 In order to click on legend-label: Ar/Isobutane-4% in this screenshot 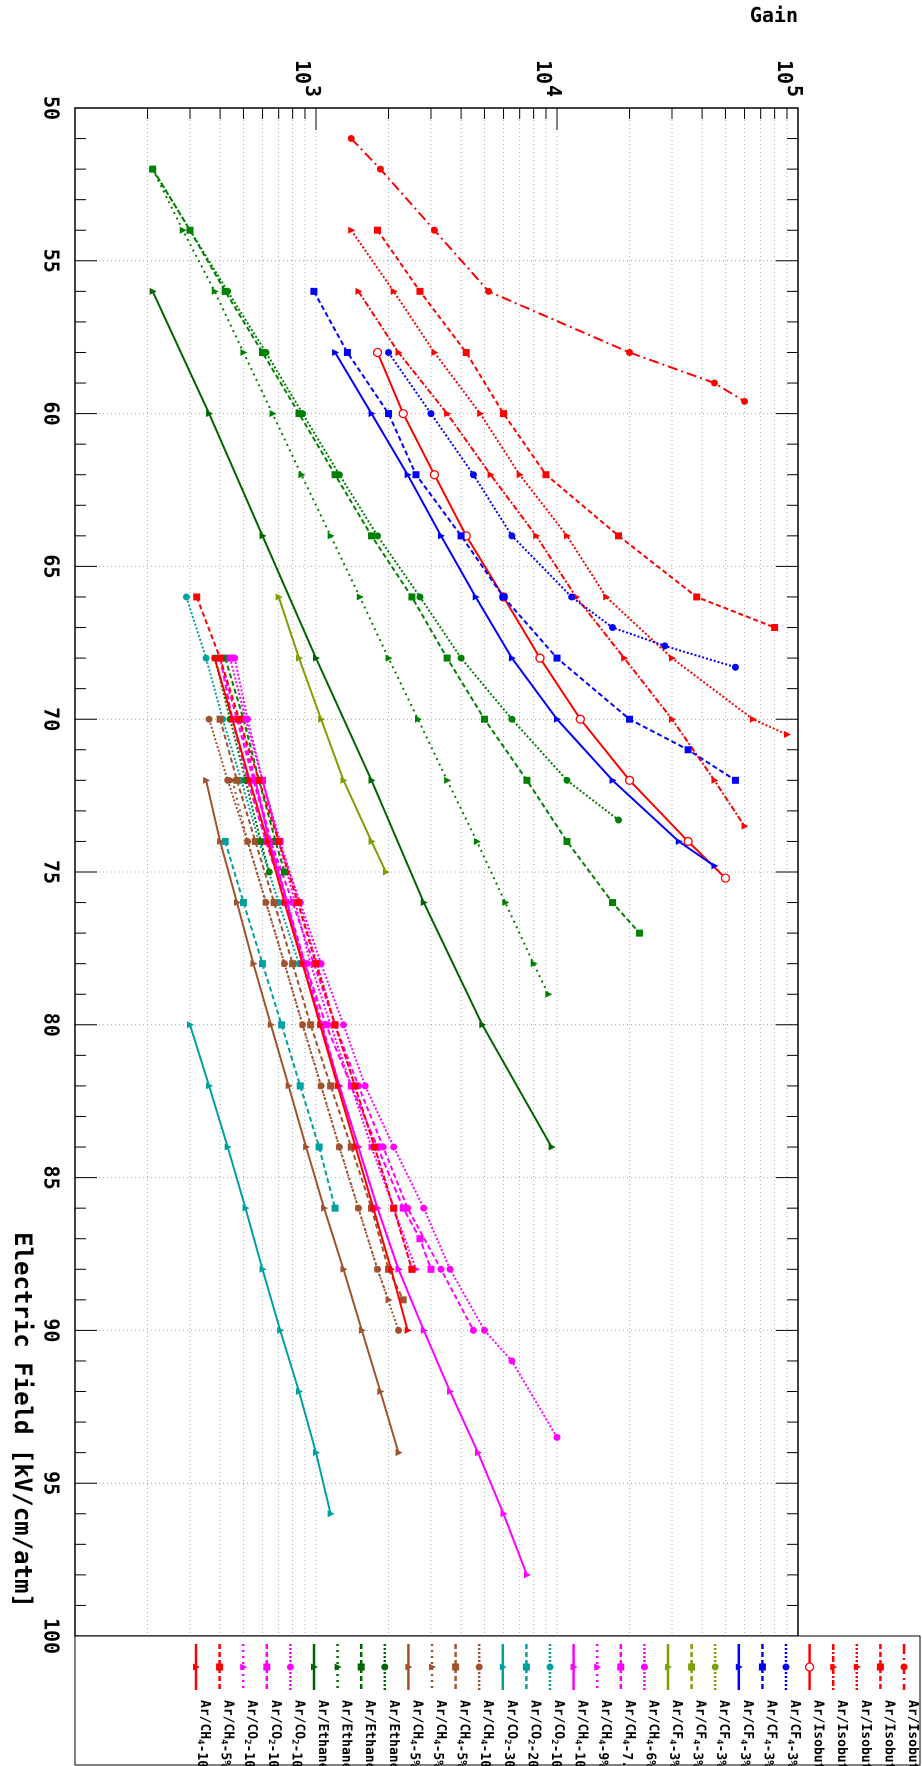, I will do `click(841, 1733)`.